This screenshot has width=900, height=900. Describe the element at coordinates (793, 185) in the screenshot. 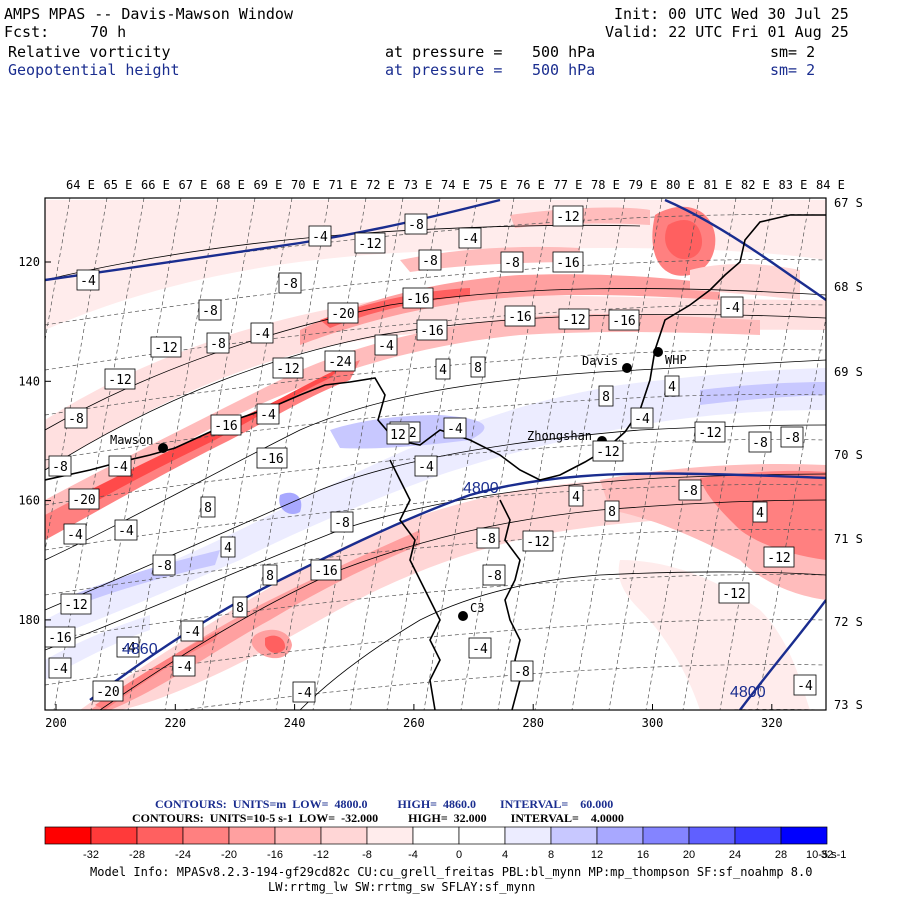

I see `top-longitude-label: 83 E` at that location.